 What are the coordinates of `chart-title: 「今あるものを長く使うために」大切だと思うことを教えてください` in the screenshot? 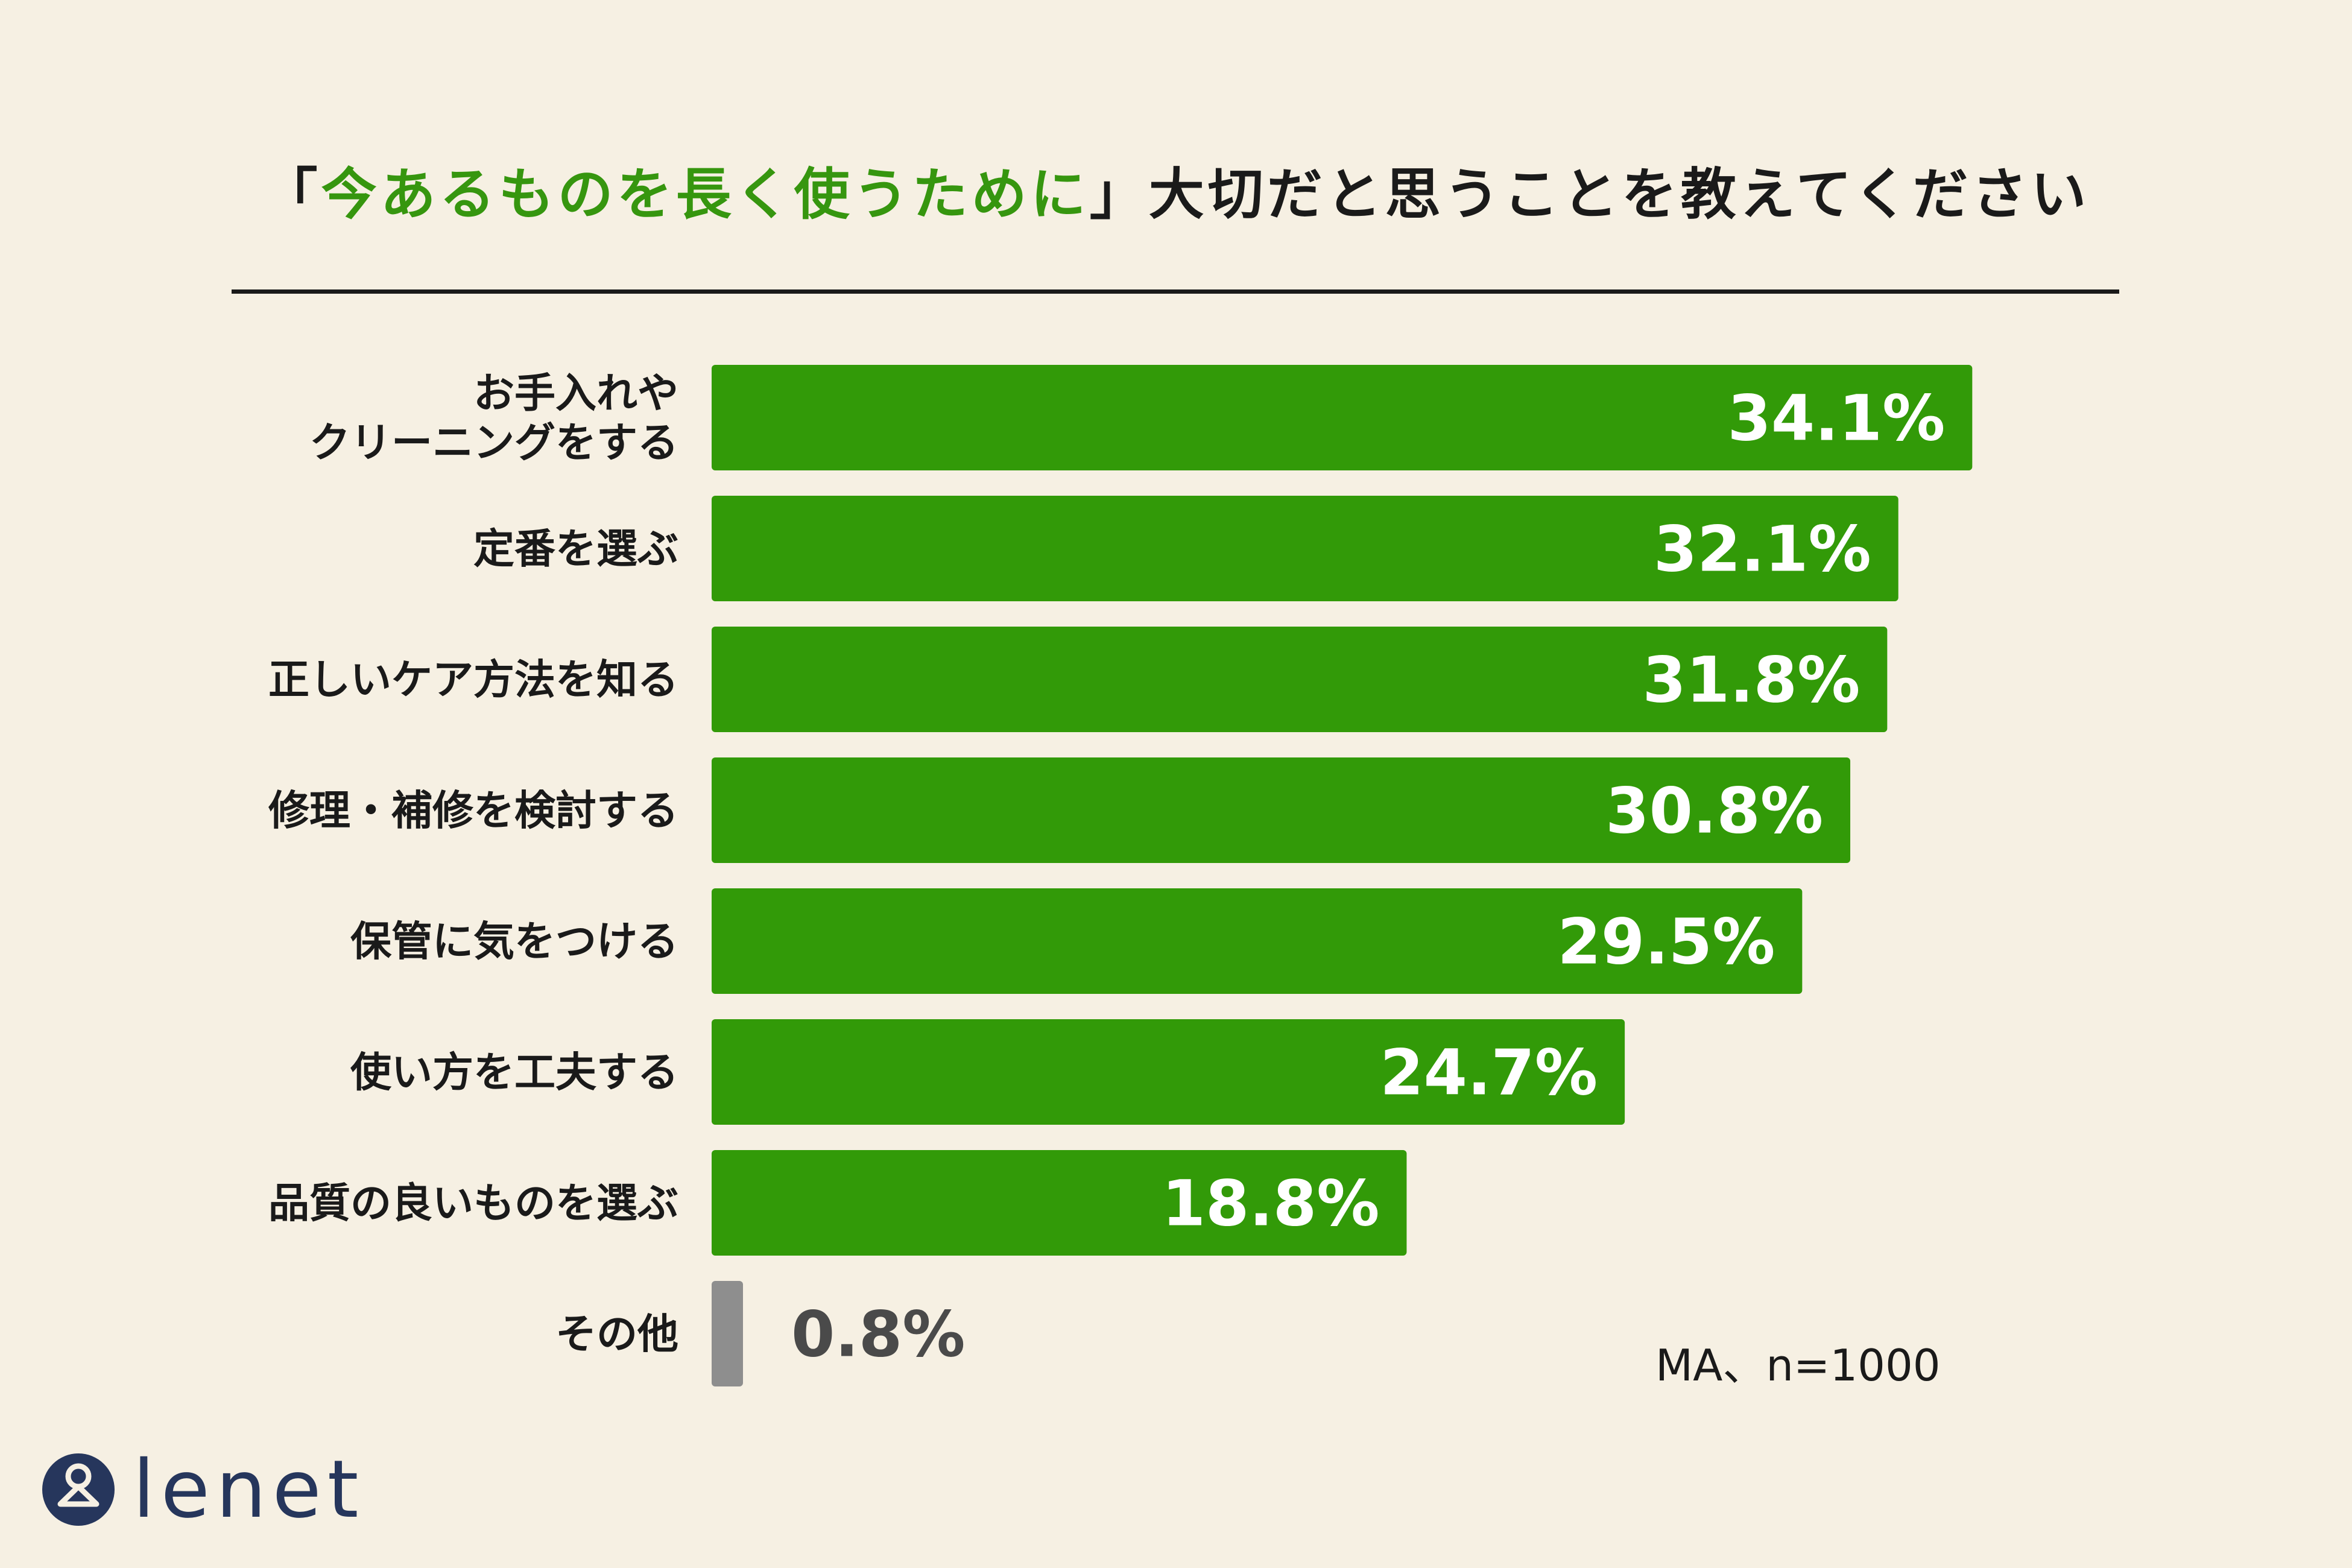 It's located at (1176, 190).